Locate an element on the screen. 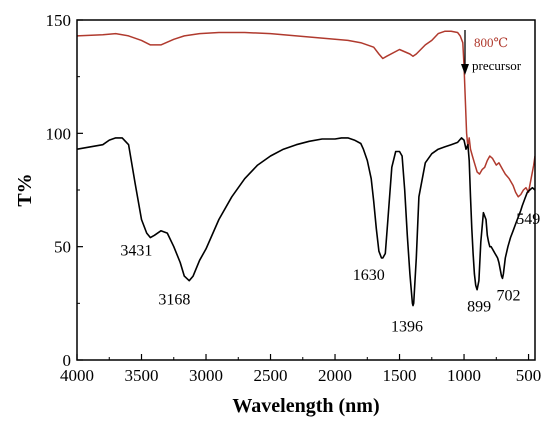 Image resolution: width=550 pixels, height=423 pixels. peak-label-1630: 1630 is located at coordinates (369, 275).